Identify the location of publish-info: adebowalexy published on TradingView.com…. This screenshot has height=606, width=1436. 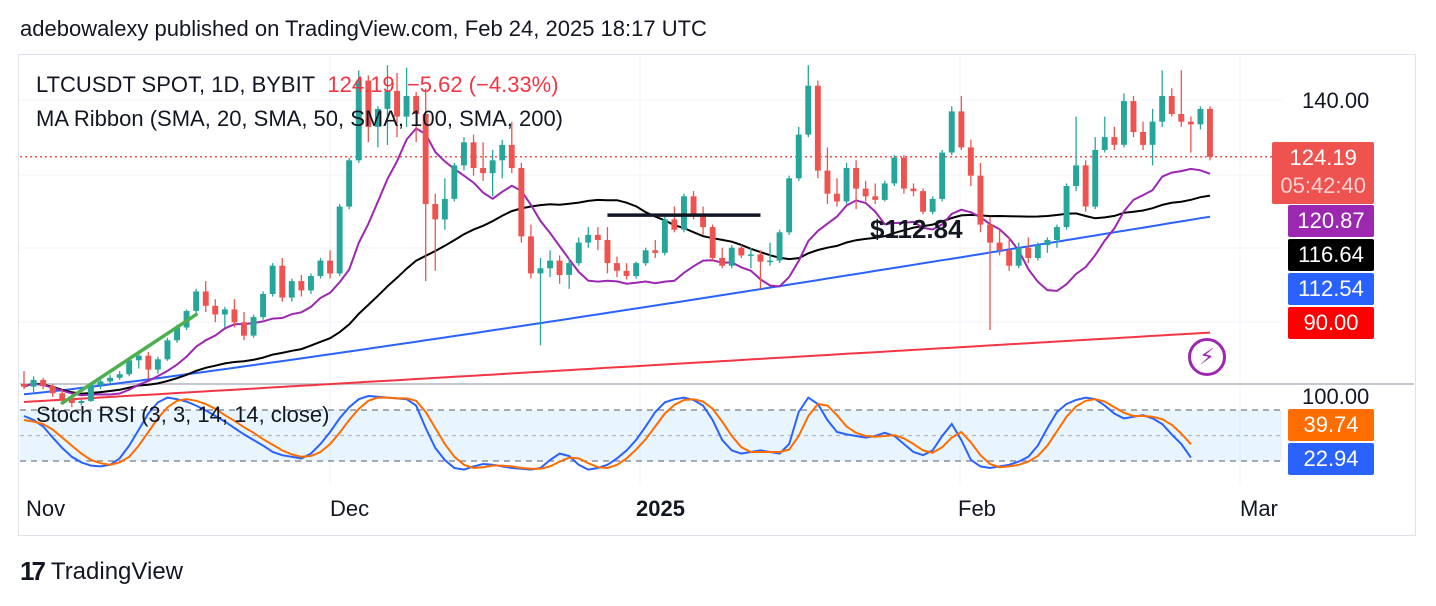
(363, 28).